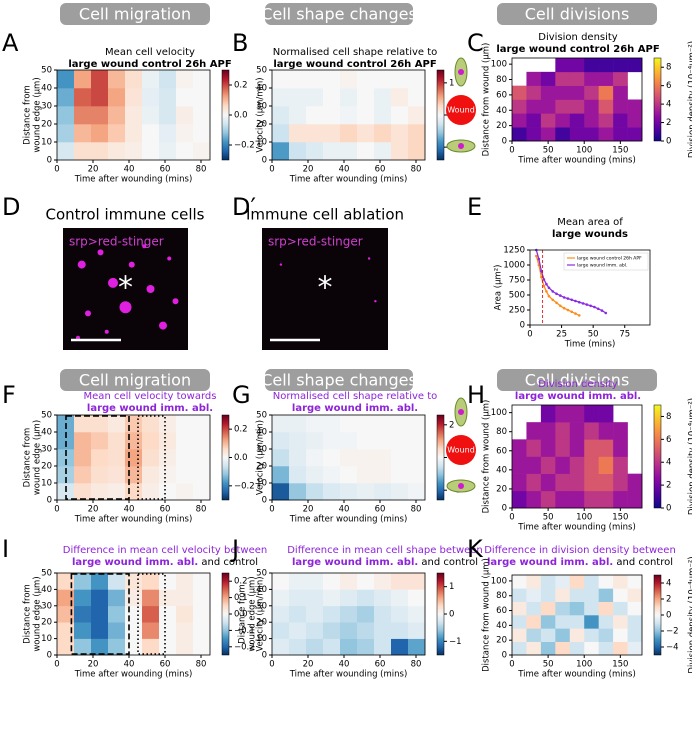  I want to click on colorbar-tick-label: 4, so click(668, 584).